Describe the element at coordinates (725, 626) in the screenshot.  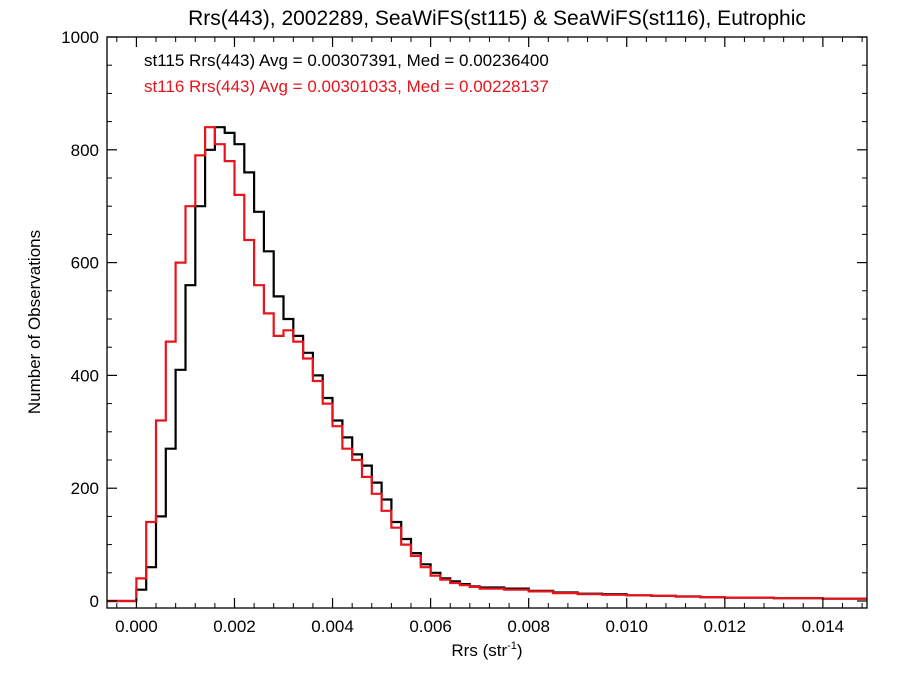
I see `x-tick-label: 0.012` at that location.